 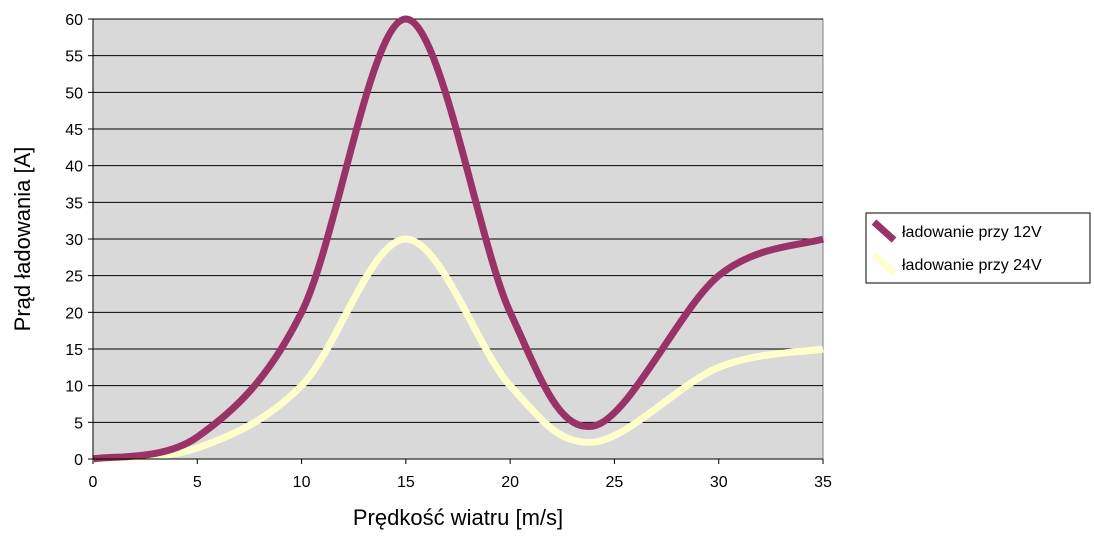 What do you see at coordinates (74, 20) in the screenshot?
I see `y-tick-label-12: 60` at bounding box center [74, 20].